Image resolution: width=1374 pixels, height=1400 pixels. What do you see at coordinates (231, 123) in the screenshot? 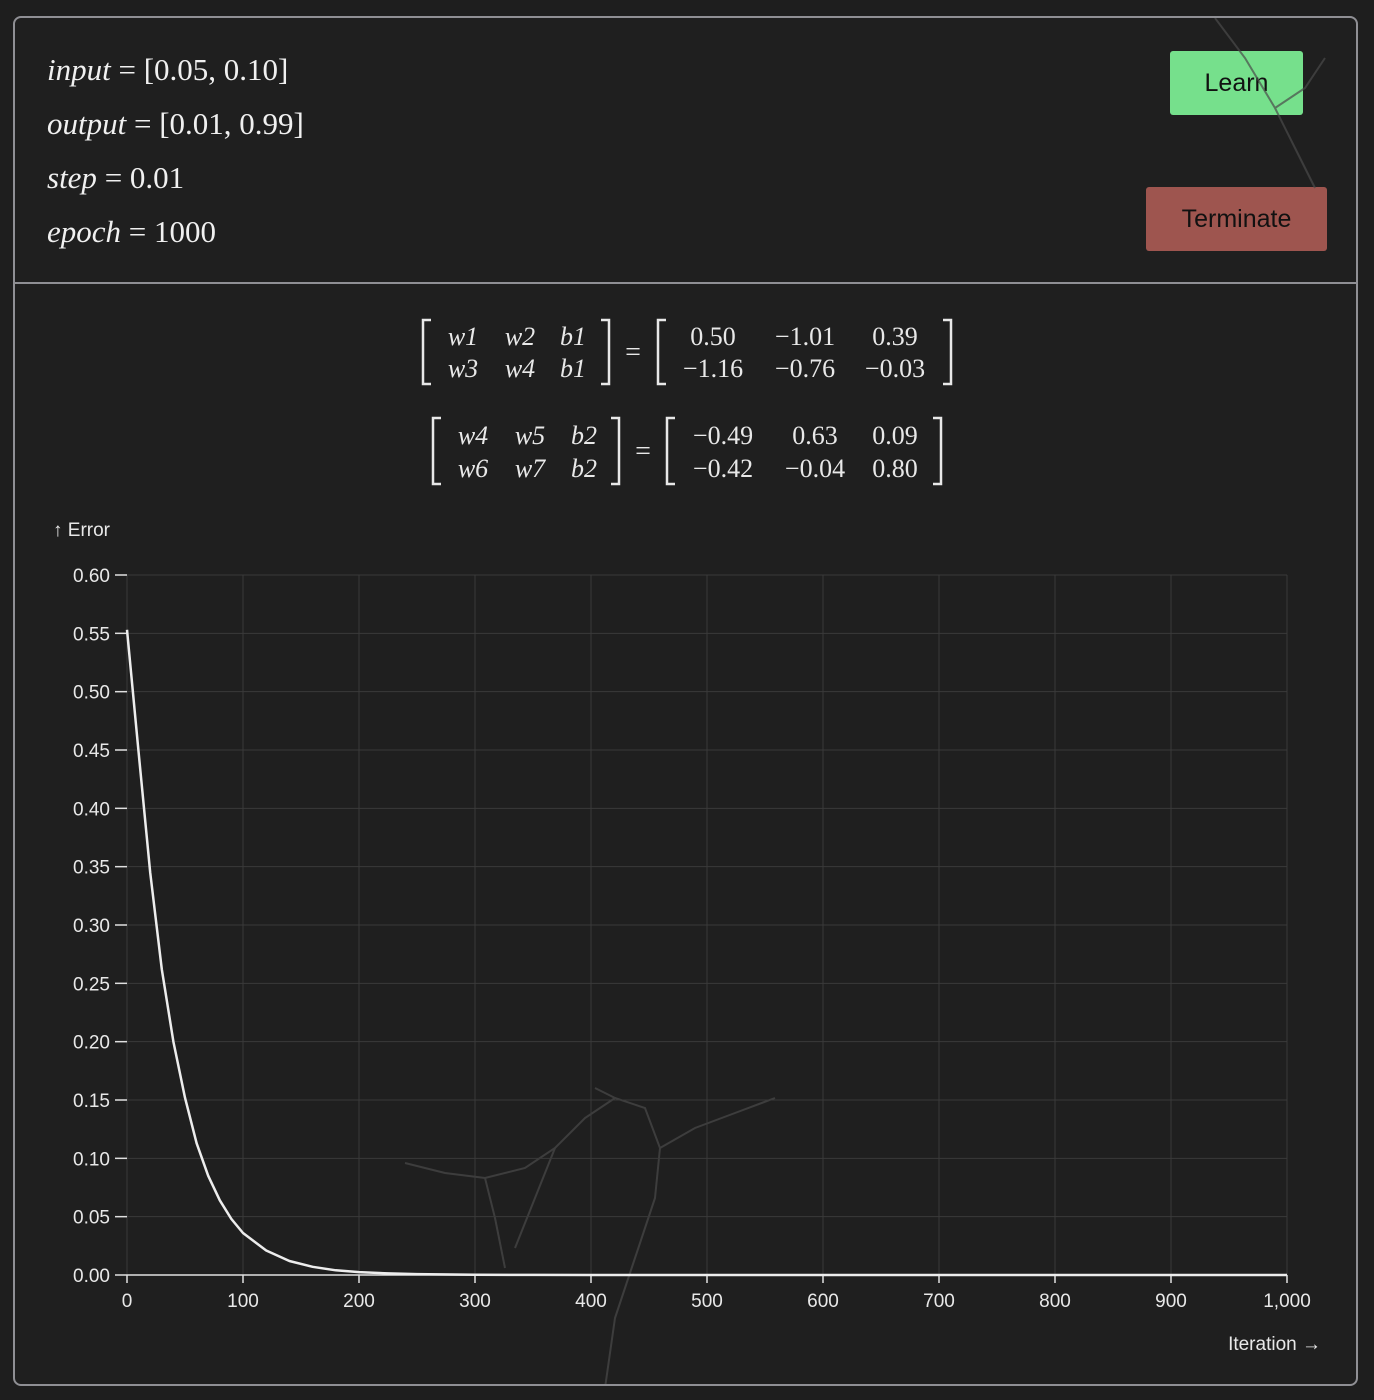
I see `param-output-value: [0.01, 0.99]` at bounding box center [231, 123].